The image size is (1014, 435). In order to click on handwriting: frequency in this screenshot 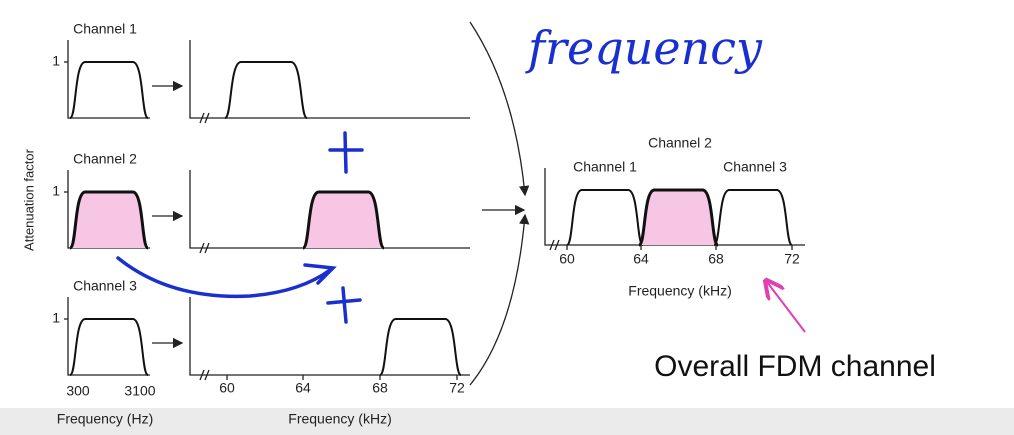, I will do `click(644, 48)`.